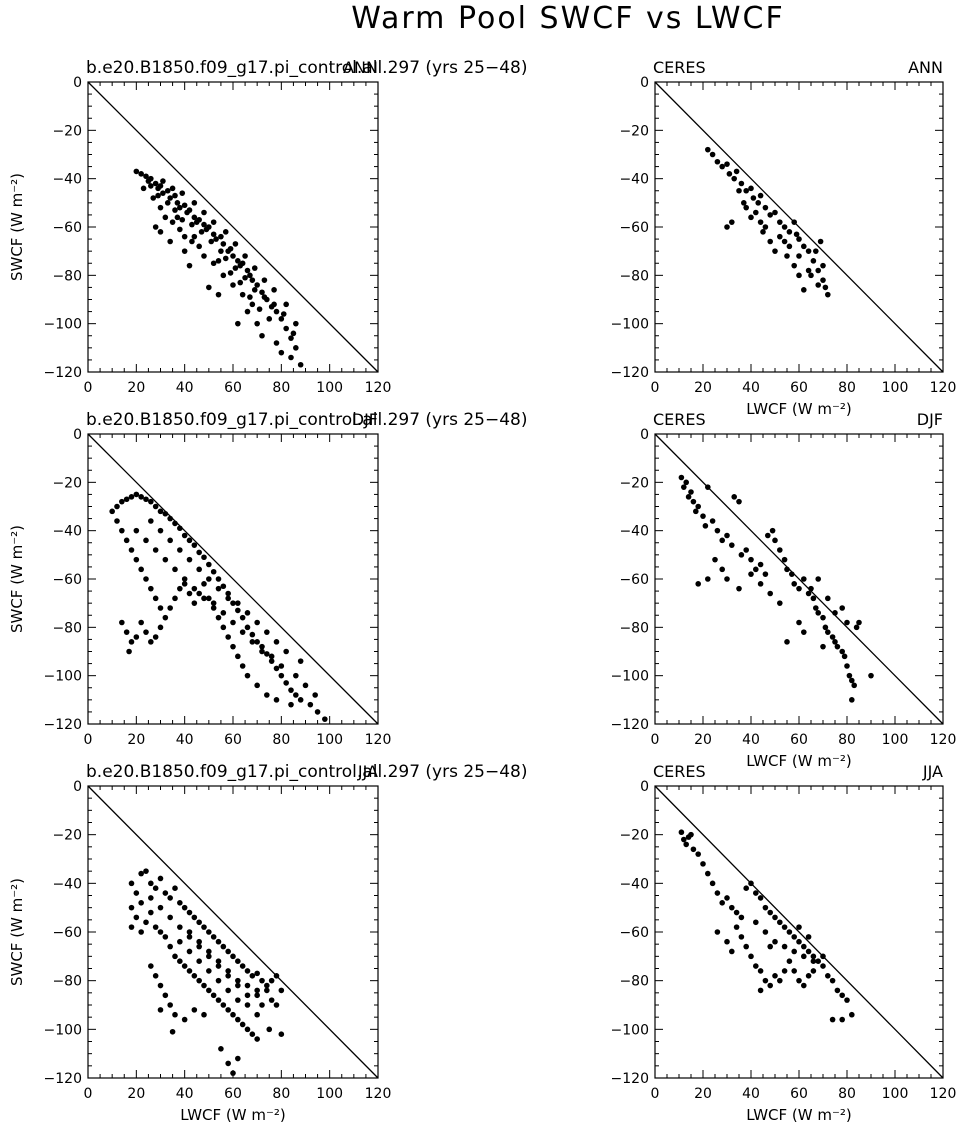  Describe the element at coordinates (17, 579) in the screenshot. I see `y-axis-label: SWCF (W m⁻²)` at that location.